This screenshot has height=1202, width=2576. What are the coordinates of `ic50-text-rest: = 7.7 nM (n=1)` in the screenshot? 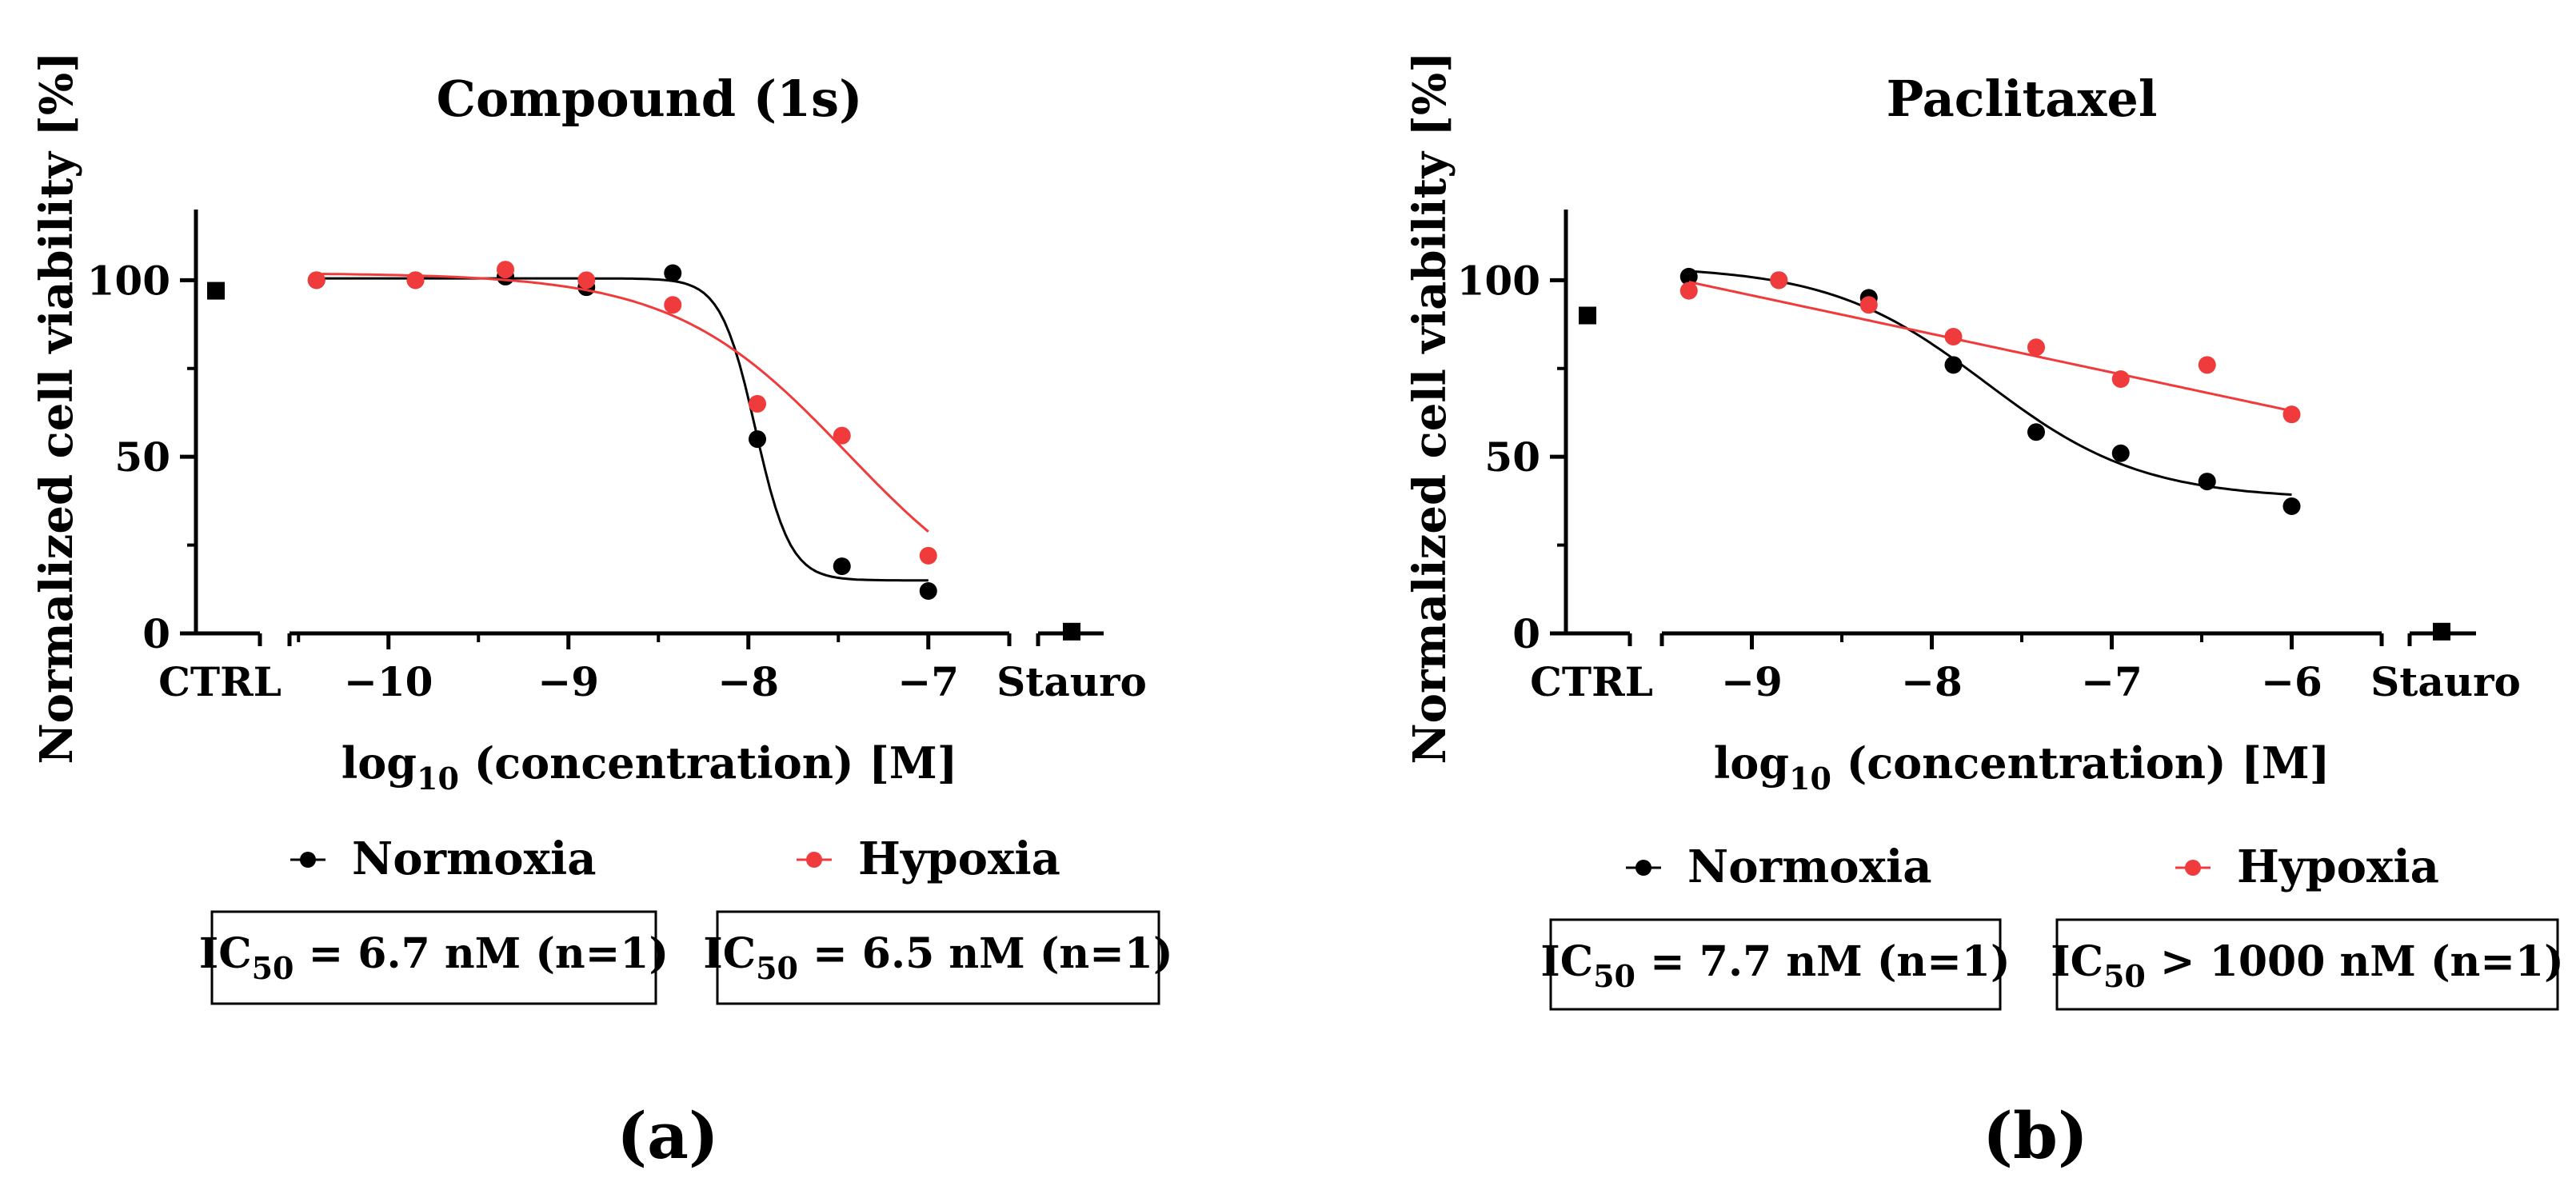 It's located at (1823, 961).